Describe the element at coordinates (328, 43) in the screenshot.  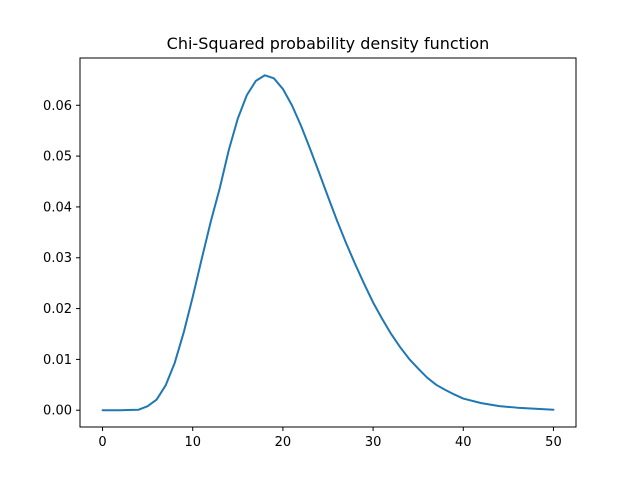
I see `chart-title: Chi-Squared probability density function` at that location.